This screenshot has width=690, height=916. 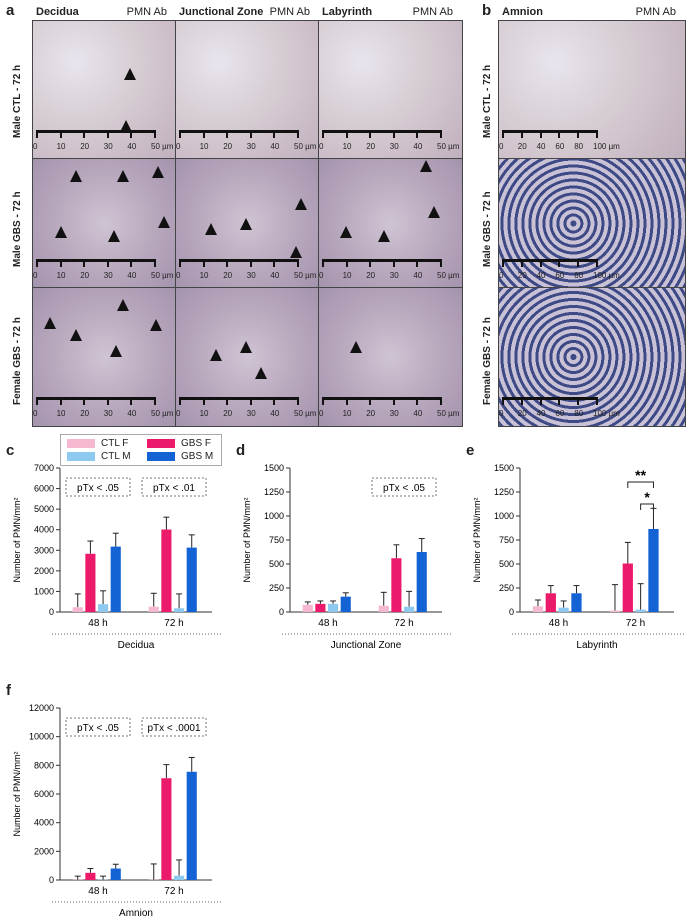 What do you see at coordinates (44, 509) in the screenshot?
I see `y-tick-label: 5000` at bounding box center [44, 509].